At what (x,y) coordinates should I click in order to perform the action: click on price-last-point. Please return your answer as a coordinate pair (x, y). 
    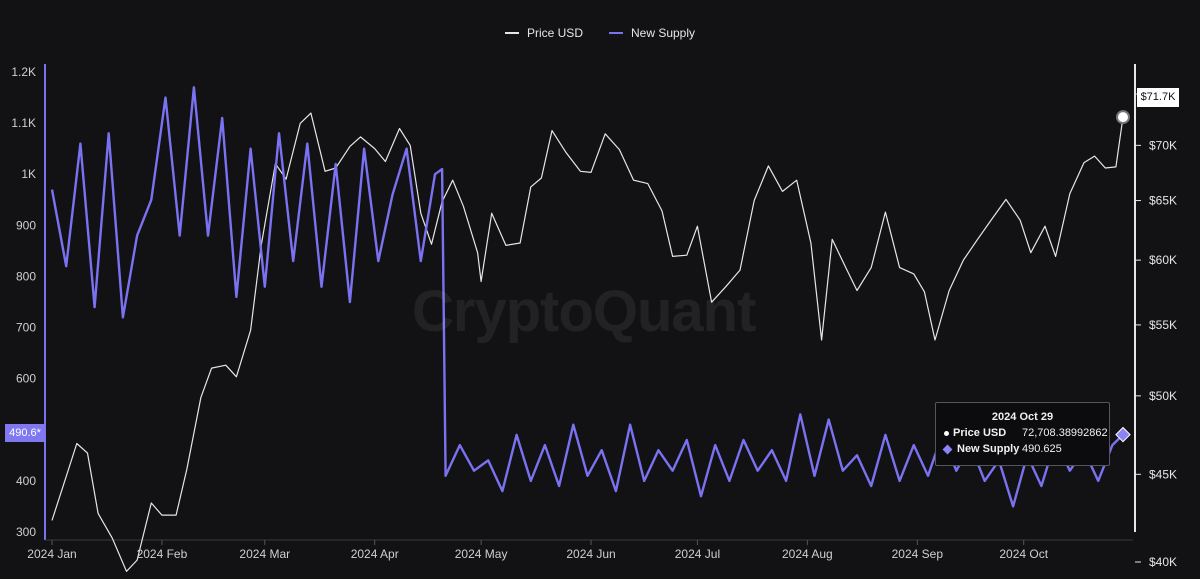
    Looking at the image, I should click on (1123, 117).